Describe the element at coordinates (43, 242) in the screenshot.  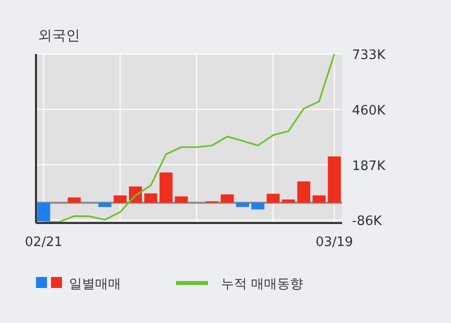
I see `xtick: 02/21` at that location.